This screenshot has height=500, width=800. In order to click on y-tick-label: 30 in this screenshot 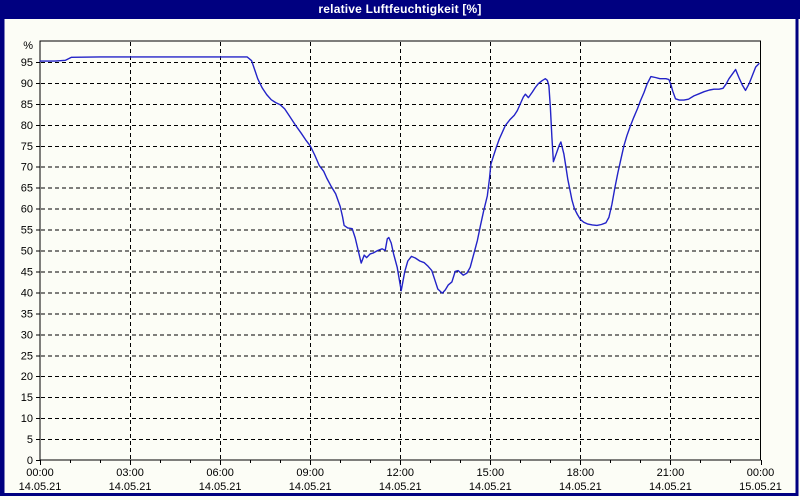, I will do `click(27, 335)`.